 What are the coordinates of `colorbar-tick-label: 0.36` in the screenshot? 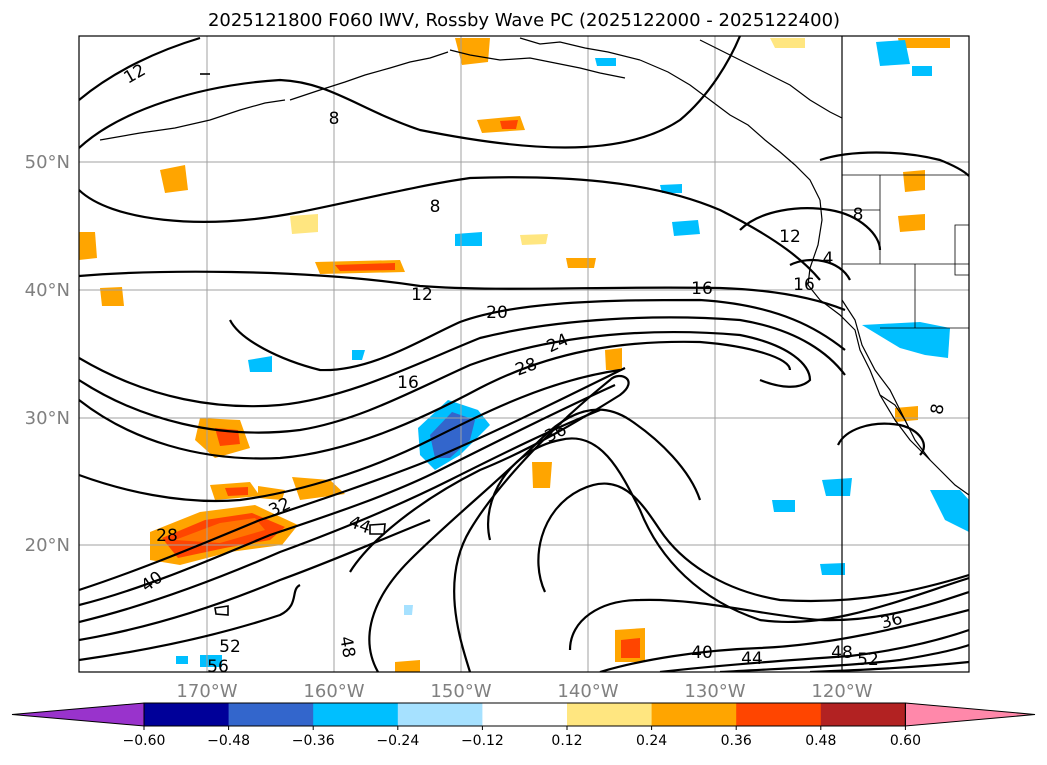 It's located at (736, 741).